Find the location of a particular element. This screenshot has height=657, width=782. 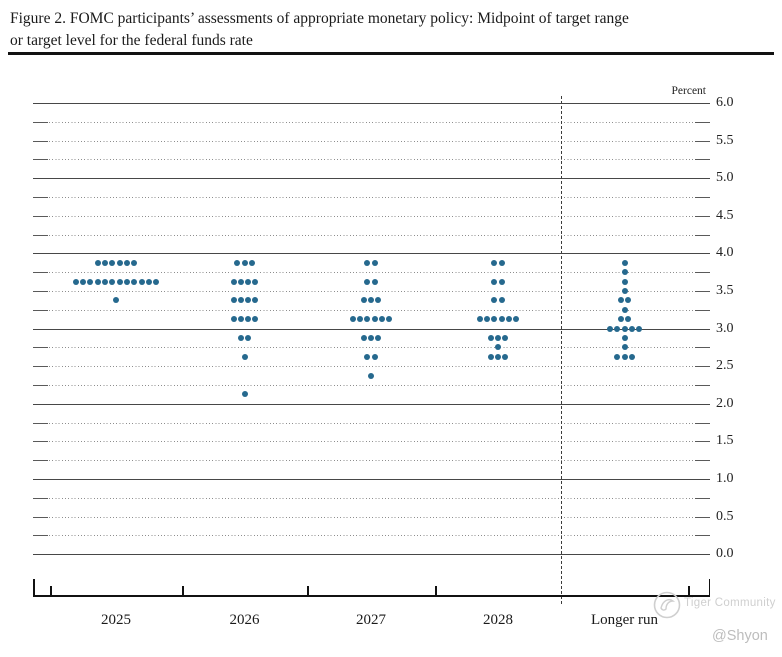

y-axis-unit-label: Percent is located at coordinates (688, 91).